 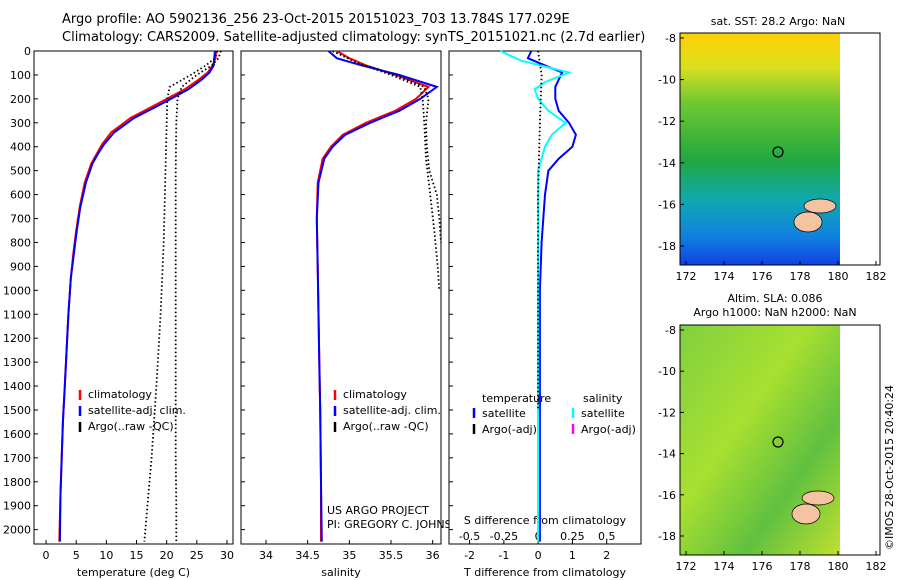 I want to click on y-tick-label: 900, so click(x=20, y=266).